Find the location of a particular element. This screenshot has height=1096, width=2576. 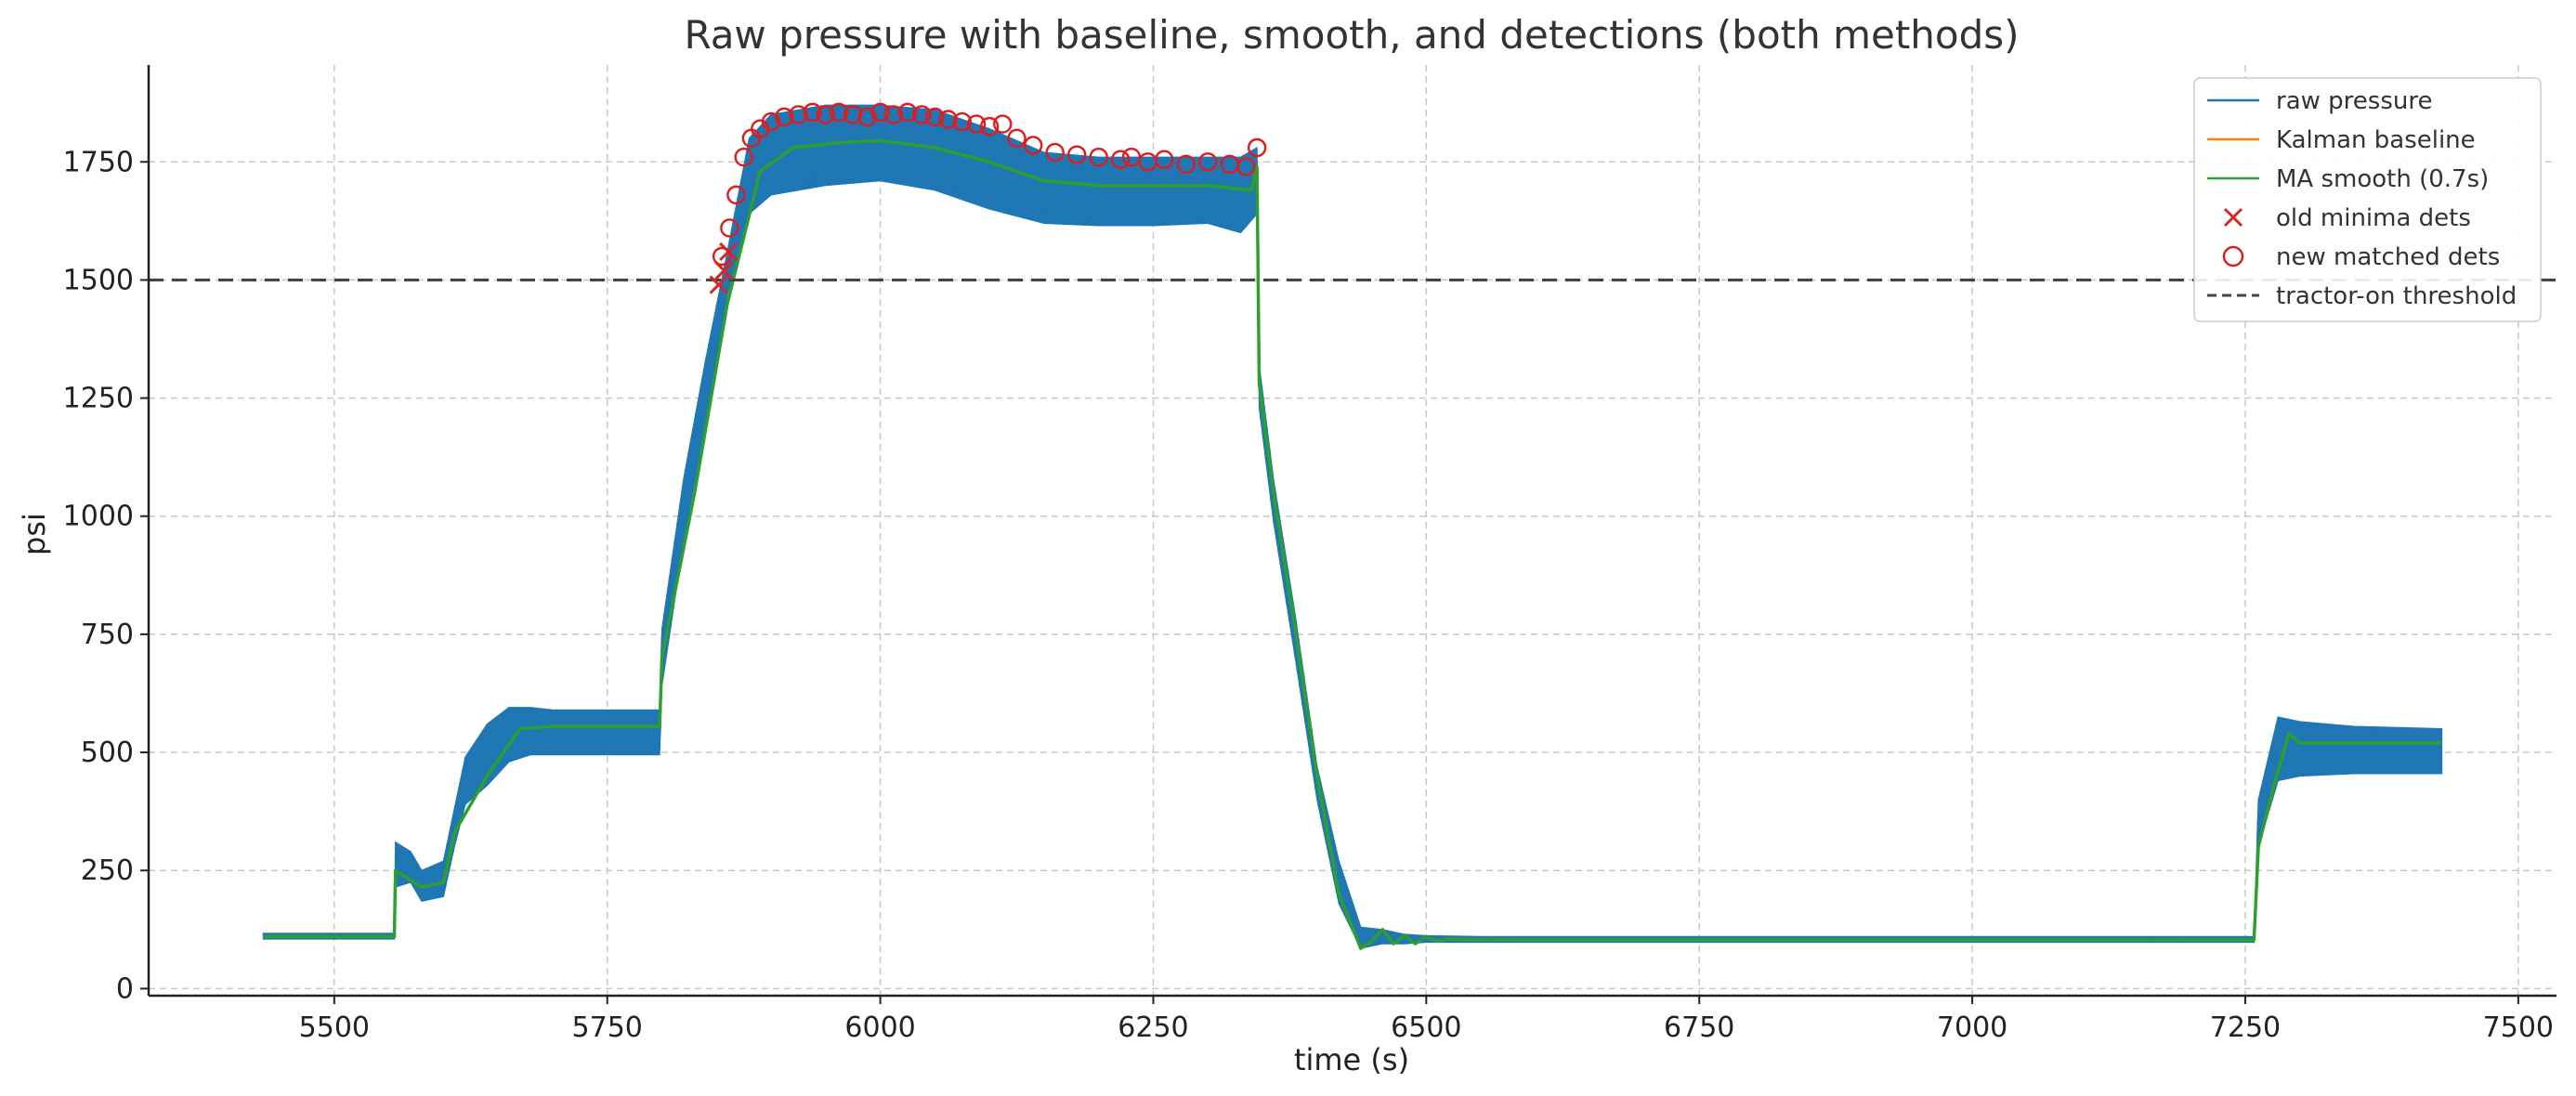

legend-swatch-circle is located at coordinates (2233, 256).